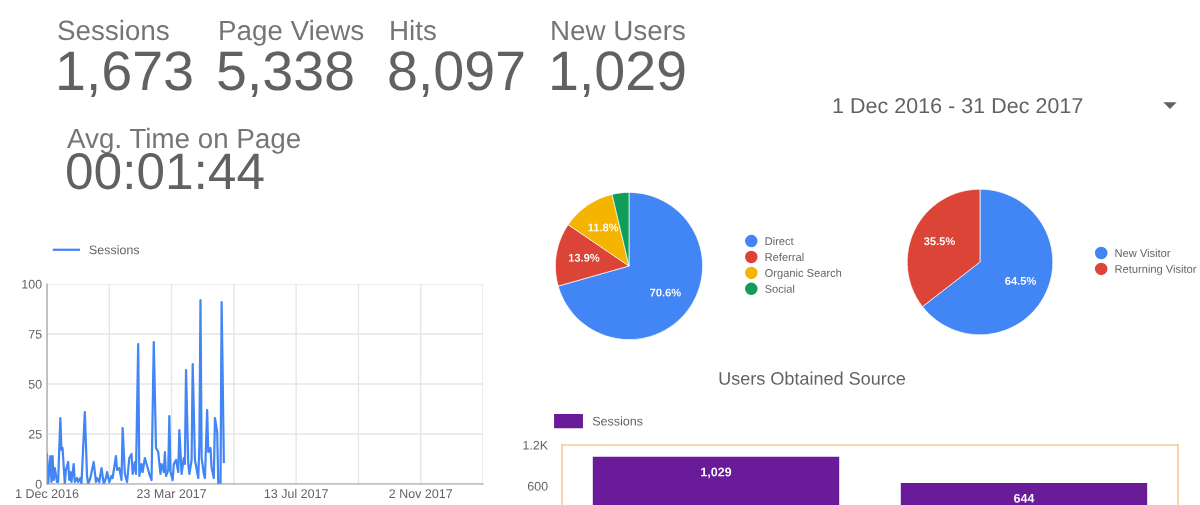  Describe the element at coordinates (47, 494) in the screenshot. I see `x-tick-label: 1 Dec 2016` at that location.